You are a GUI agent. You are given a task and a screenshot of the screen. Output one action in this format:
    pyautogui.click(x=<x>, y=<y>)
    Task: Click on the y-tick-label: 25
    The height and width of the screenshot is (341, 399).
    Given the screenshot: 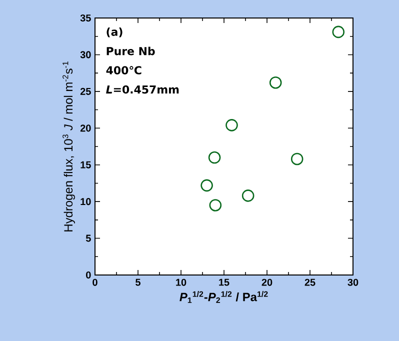 What is the action you would take?
    pyautogui.click(x=85, y=91)
    